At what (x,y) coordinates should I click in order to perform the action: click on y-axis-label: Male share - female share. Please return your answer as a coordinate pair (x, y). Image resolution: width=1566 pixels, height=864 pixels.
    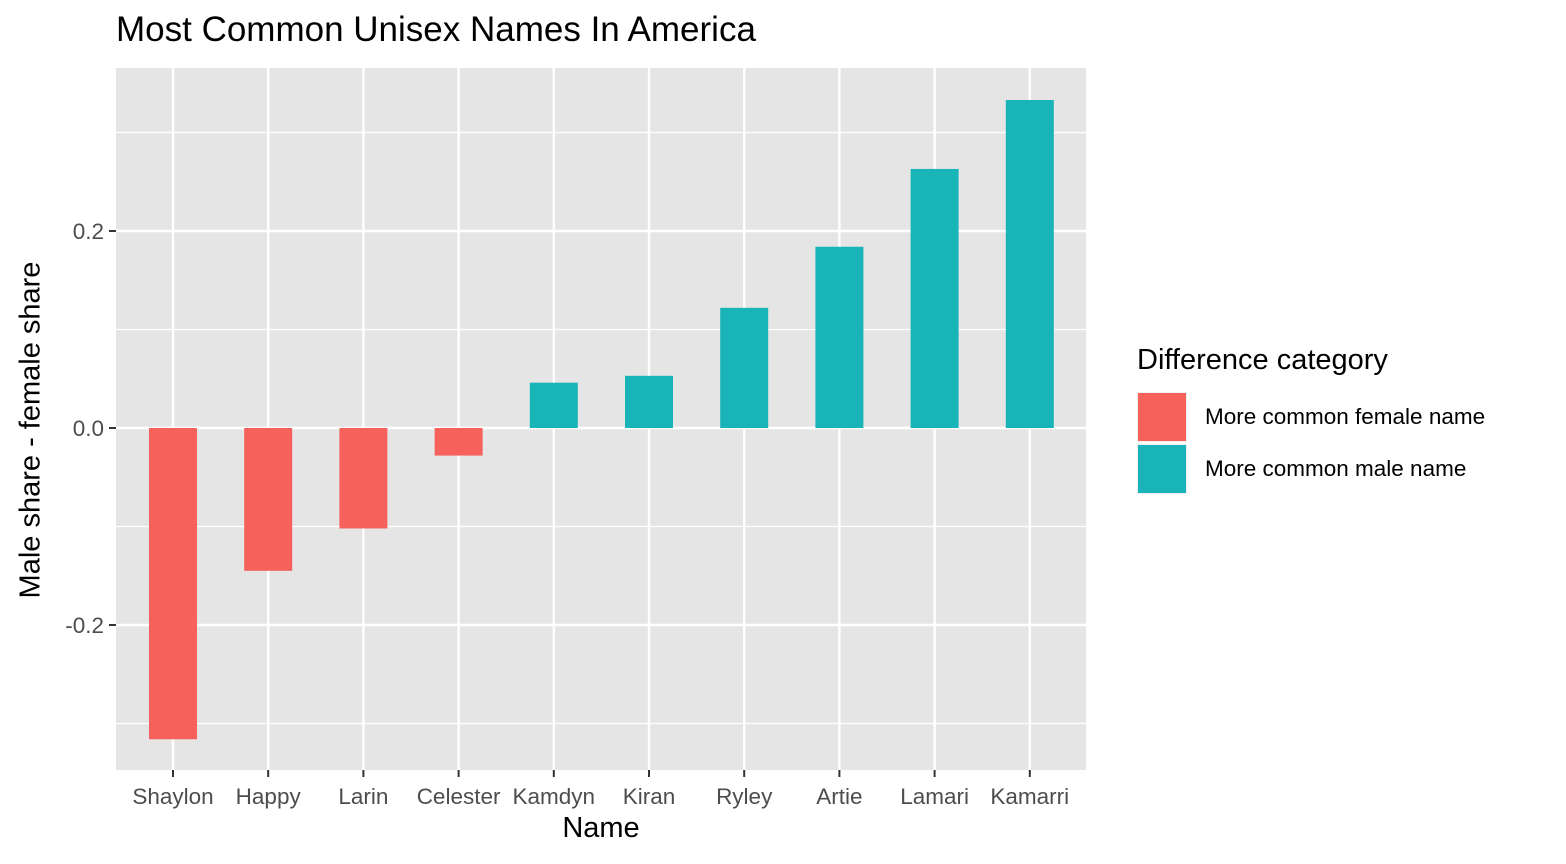
    Looking at the image, I should click on (30, 430).